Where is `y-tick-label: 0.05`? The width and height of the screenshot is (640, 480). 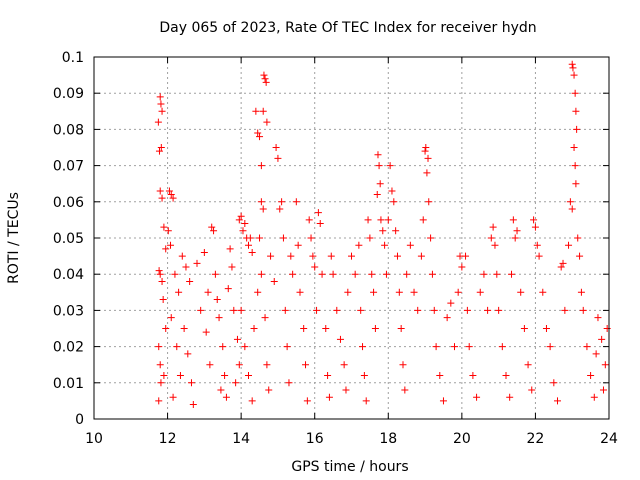 y-tick-label: 0.05 is located at coordinates (68, 239).